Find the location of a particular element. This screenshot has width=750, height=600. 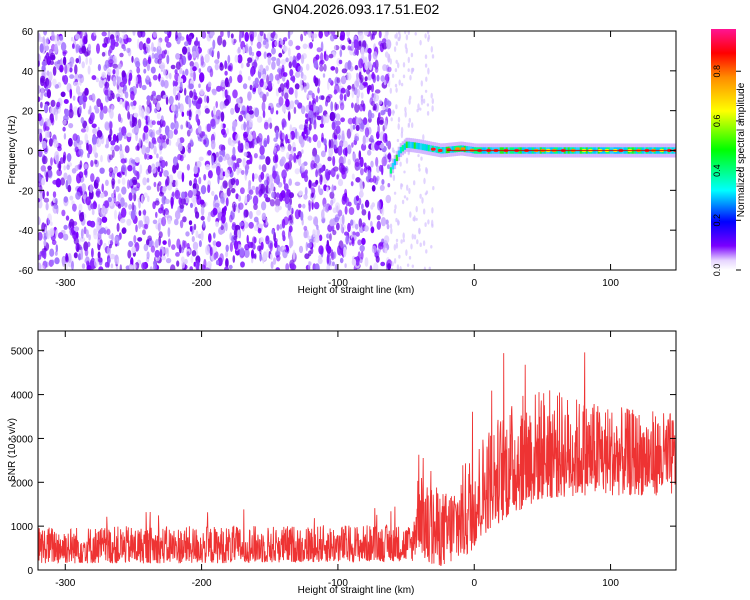

spectrogram-ytick-label: 20 is located at coordinates (28, 112).